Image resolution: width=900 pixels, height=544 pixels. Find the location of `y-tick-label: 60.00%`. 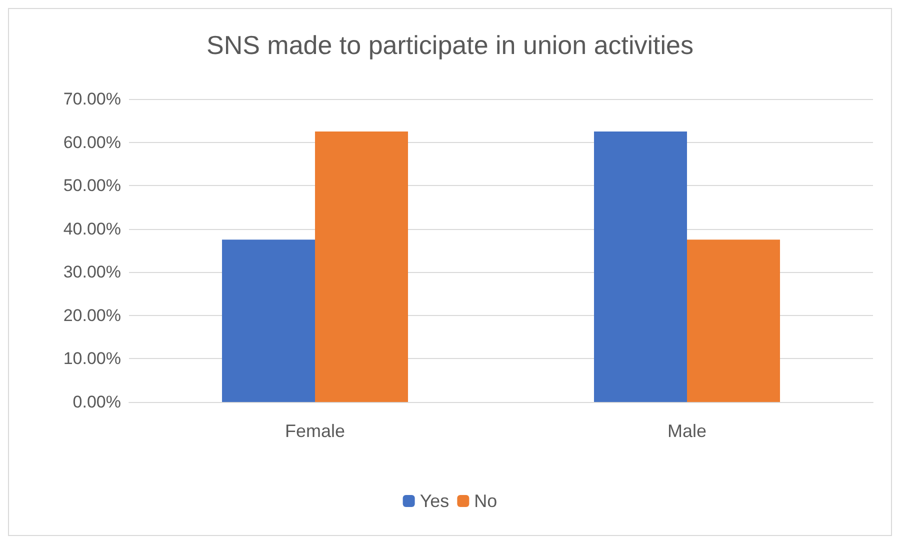

y-tick-label: 60.00% is located at coordinates (92, 142).